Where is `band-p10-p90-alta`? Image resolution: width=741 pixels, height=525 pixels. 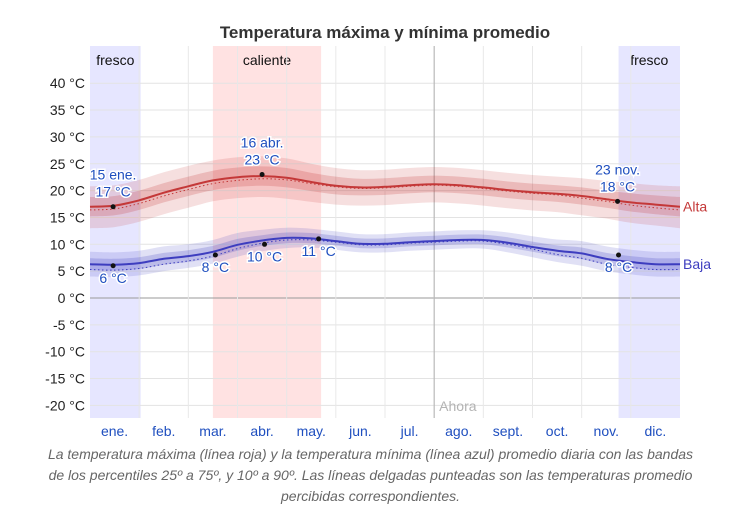 band-p10-p90-alta is located at coordinates (385, 192).